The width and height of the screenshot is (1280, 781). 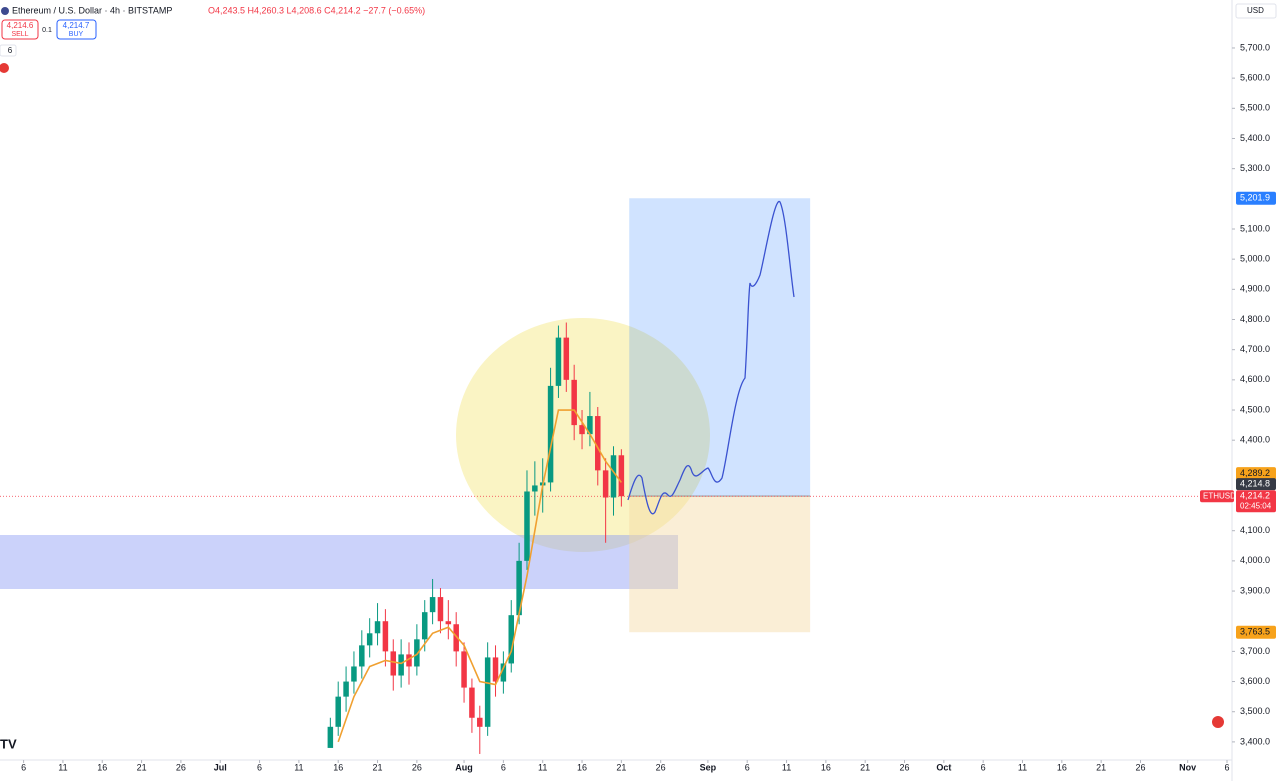 What do you see at coordinates (1255, 473) in the screenshot?
I see `ma-tag-text: 4,289.2` at bounding box center [1255, 473].